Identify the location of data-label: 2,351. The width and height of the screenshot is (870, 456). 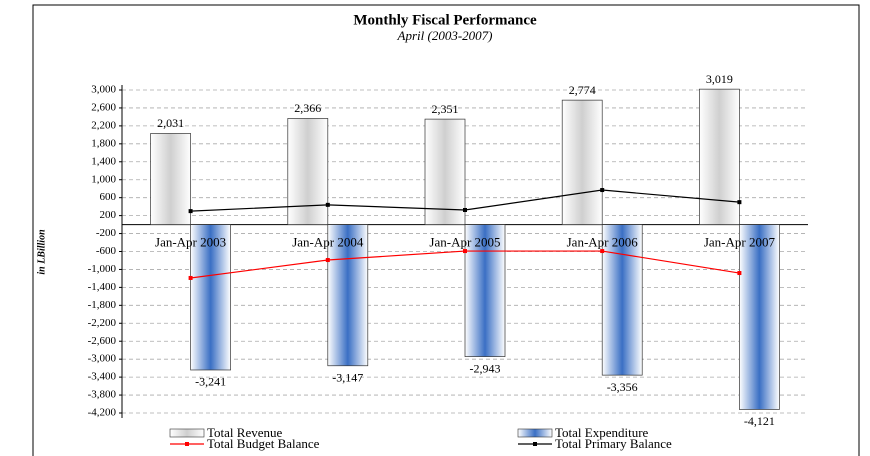
(445, 109).